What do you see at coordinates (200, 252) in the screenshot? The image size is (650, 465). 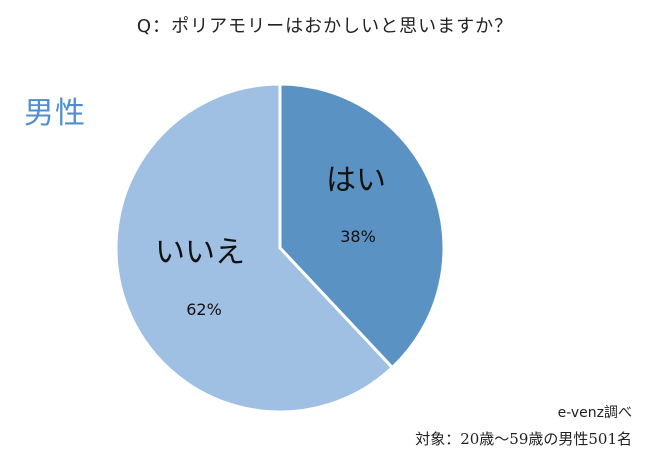 I see `slice-label-no: いいえ` at bounding box center [200, 252].